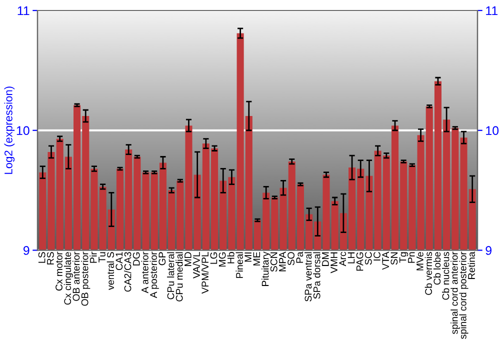  Describe the element at coordinates (170, 276) in the screenshot. I see `x-tick-label: CPu lateral` at that location.